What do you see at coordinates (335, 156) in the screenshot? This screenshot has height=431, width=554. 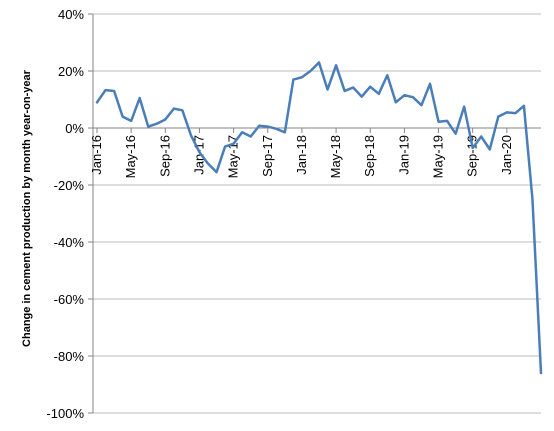 I see `x-tick-label: May-18` at bounding box center [335, 156].